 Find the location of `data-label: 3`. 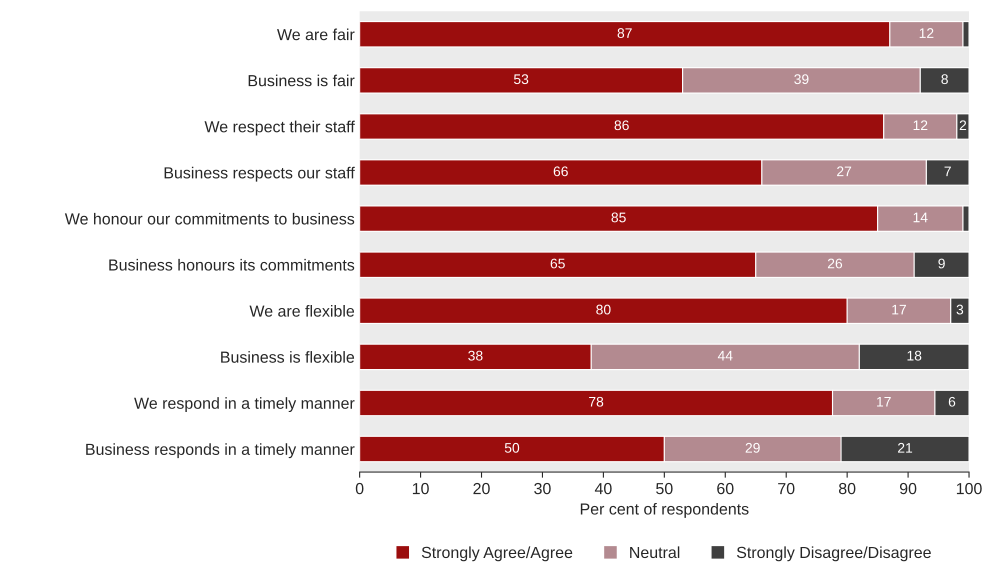

data-label: 3 is located at coordinates (960, 309).